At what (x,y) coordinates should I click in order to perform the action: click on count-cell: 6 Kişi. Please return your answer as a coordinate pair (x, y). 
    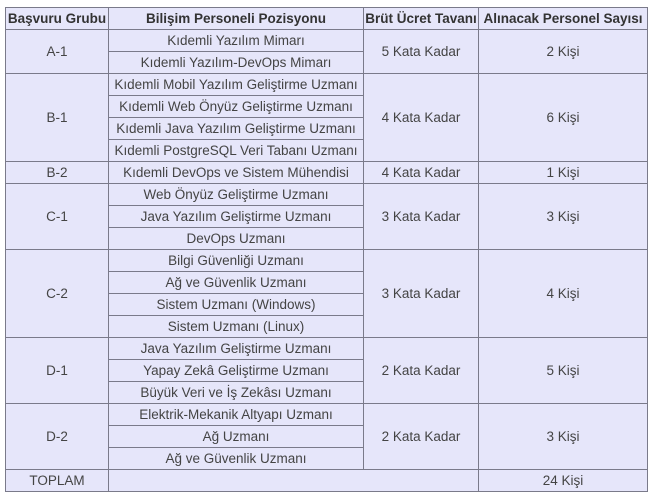
    Looking at the image, I should click on (563, 117).